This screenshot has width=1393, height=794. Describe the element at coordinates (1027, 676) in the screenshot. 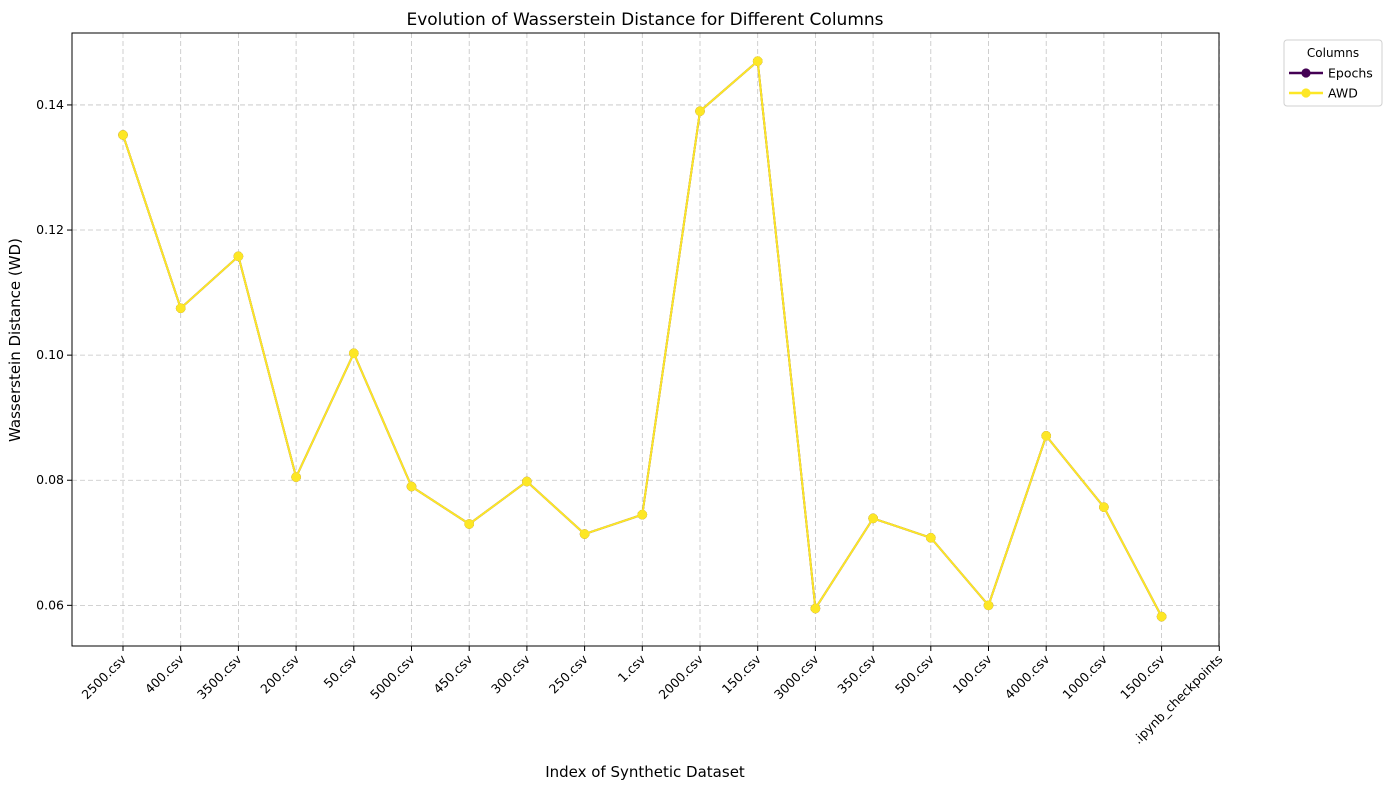

I see `x-tick-label: 4000.csv` at that location.